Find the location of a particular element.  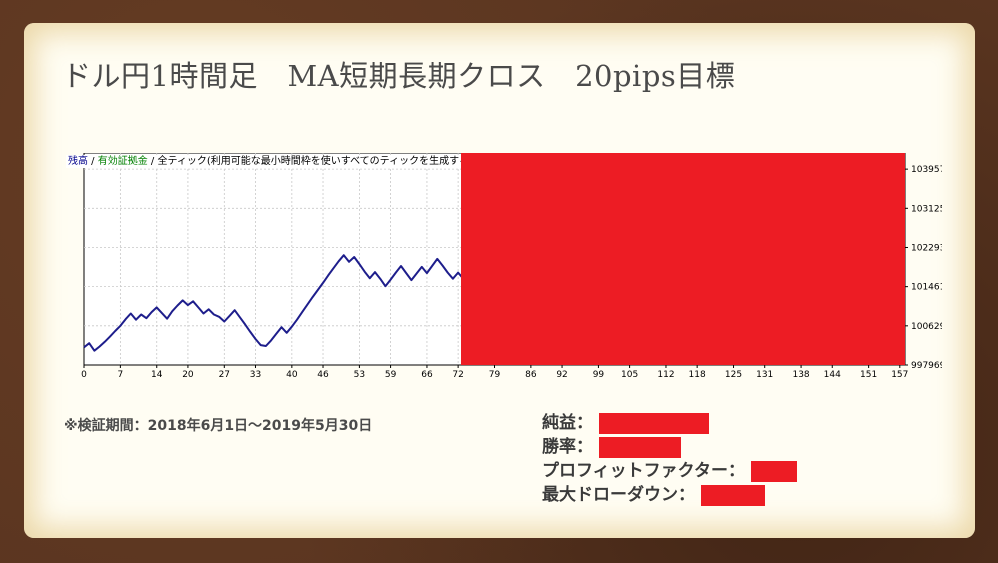

x-tick-label: 86 is located at coordinates (531, 375).